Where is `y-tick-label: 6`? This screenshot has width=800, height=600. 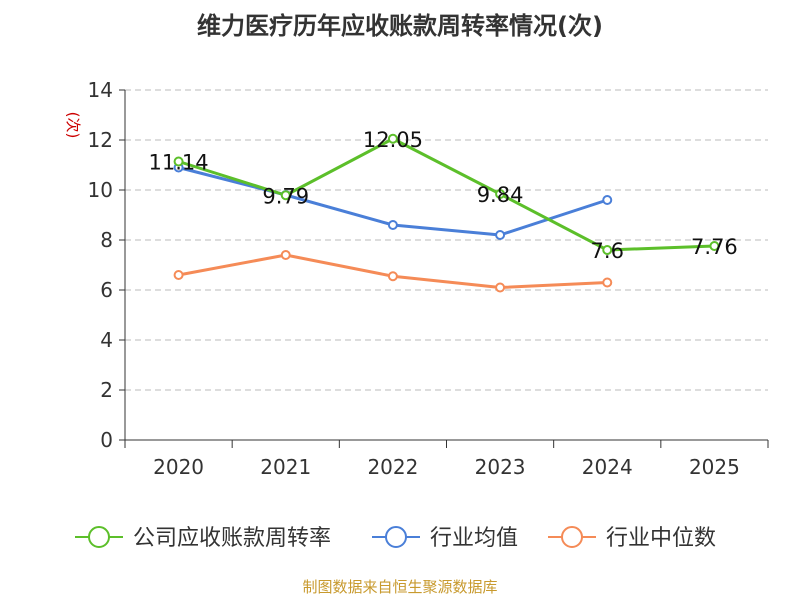
y-tick-label: 6 is located at coordinates (106, 290).